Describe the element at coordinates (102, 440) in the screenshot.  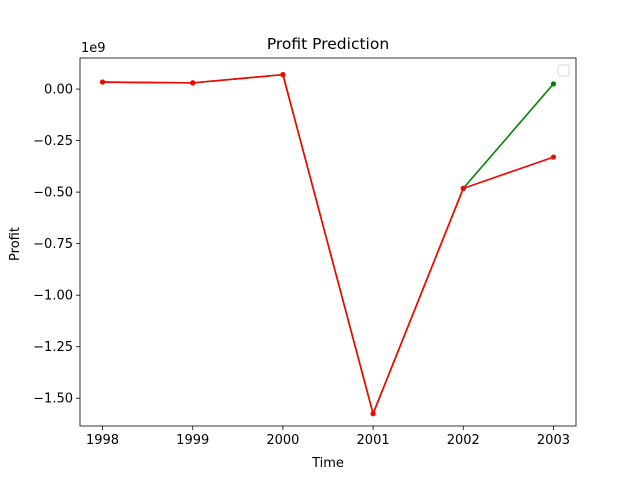
I see `x-tick-label: 1998` at that location.